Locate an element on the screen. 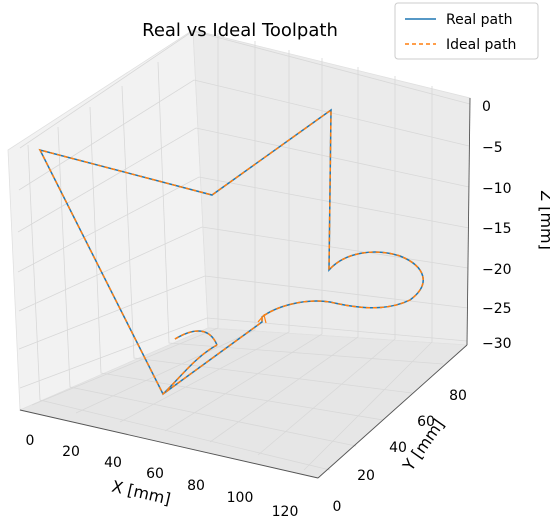 The image size is (550, 527). z-tick-6: −30 is located at coordinates (497, 344).